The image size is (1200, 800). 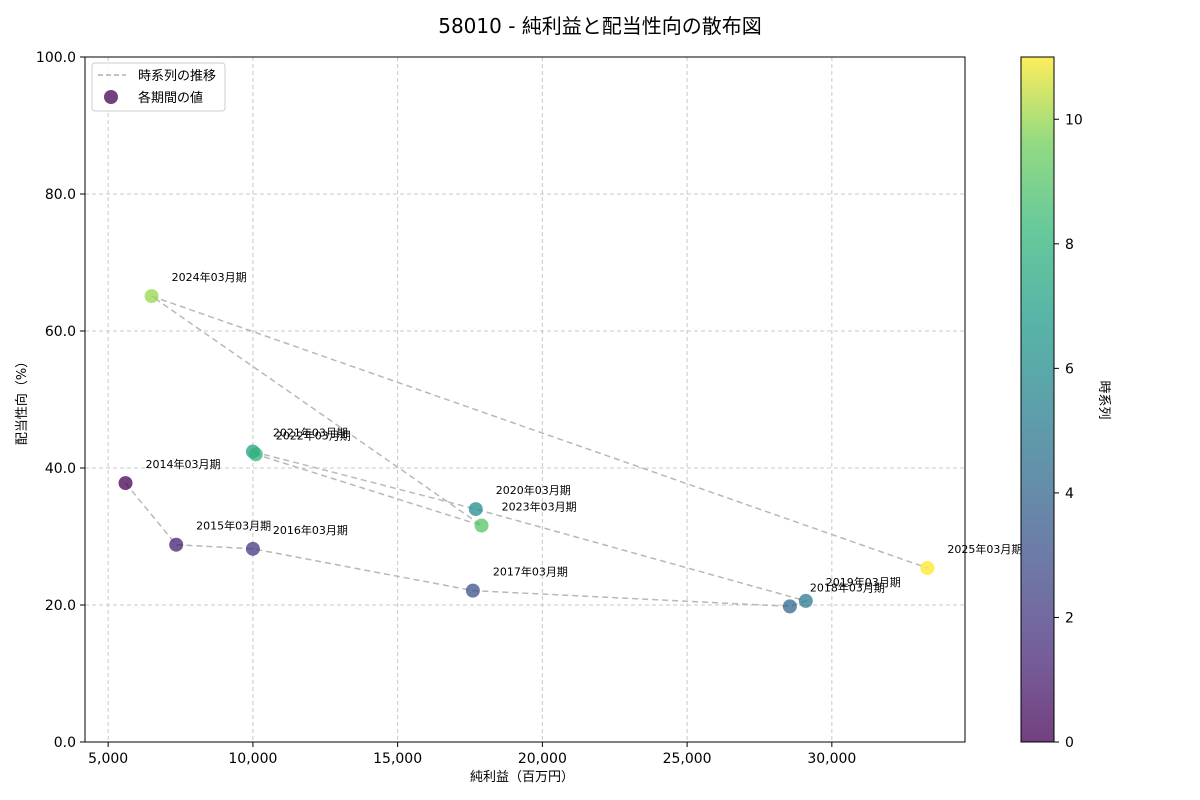 What do you see at coordinates (831, 759) in the screenshot?
I see `x-tick-label: 30,000` at bounding box center [831, 759].